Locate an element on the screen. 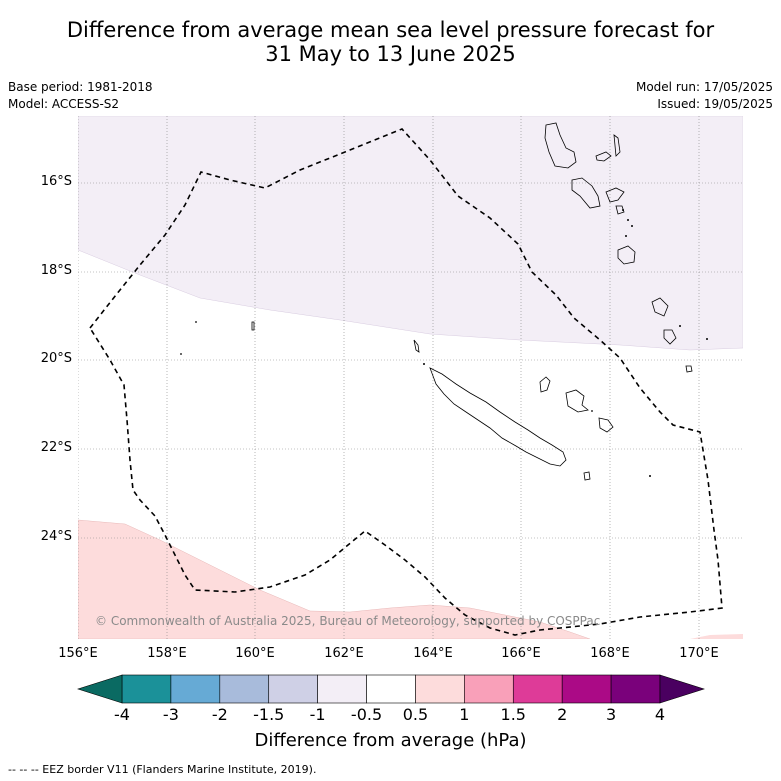 The height and width of the screenshot is (781, 781). island-new-caledonia is located at coordinates (498, 417).